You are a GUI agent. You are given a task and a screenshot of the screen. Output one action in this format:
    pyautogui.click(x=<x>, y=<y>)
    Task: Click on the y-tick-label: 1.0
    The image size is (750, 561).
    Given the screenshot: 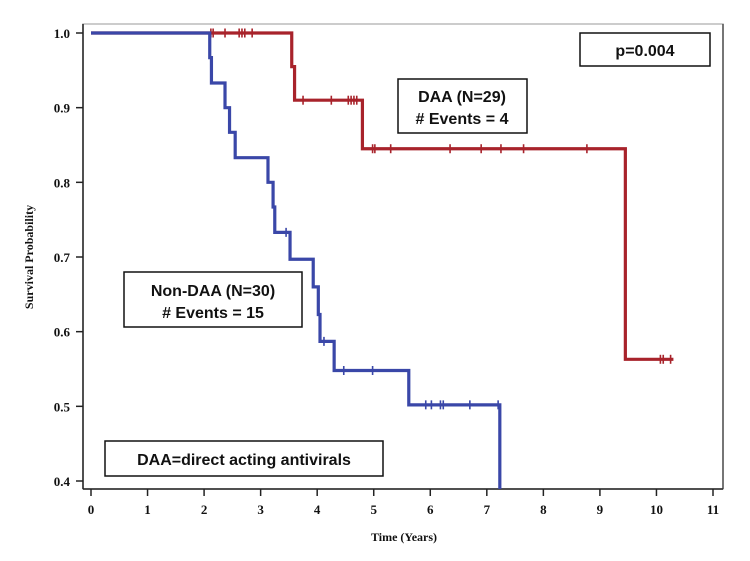 What is the action you would take?
    pyautogui.click(x=62, y=33)
    